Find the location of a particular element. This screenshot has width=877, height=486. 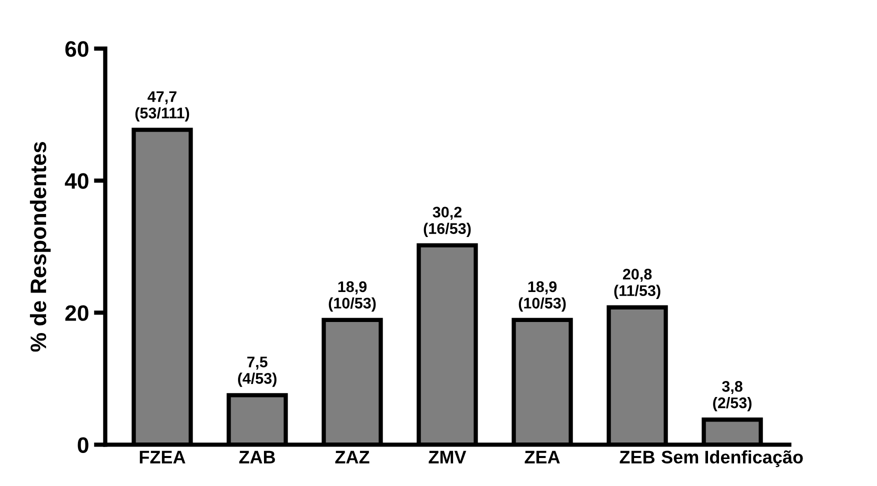

data-label: 47,7 (53/111) is located at coordinates (162, 106).